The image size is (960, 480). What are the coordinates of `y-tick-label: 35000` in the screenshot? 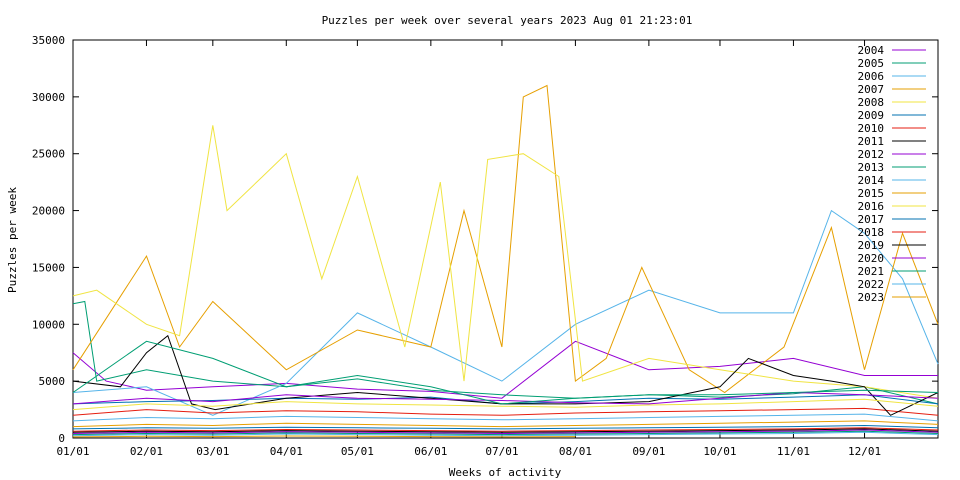 It's located at (48, 40).